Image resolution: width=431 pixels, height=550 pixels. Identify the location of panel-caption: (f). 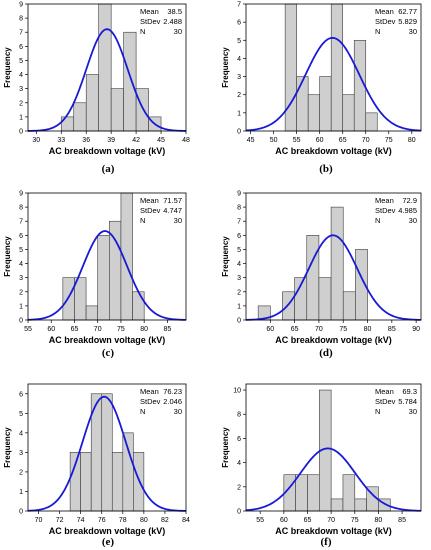
(326, 542).